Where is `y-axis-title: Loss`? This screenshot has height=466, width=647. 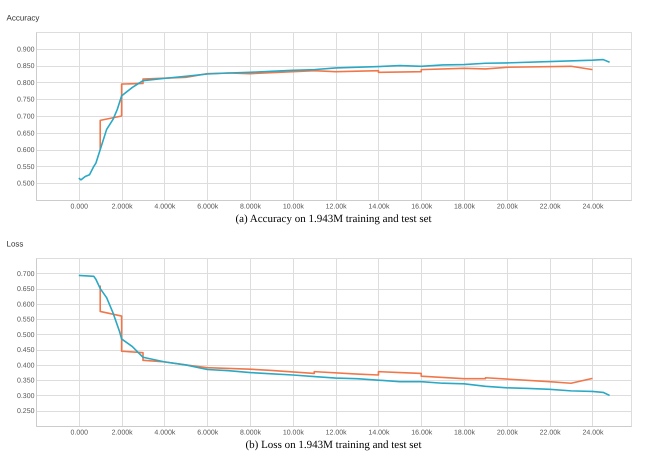
y-axis-title: Loss is located at coordinates (15, 244).